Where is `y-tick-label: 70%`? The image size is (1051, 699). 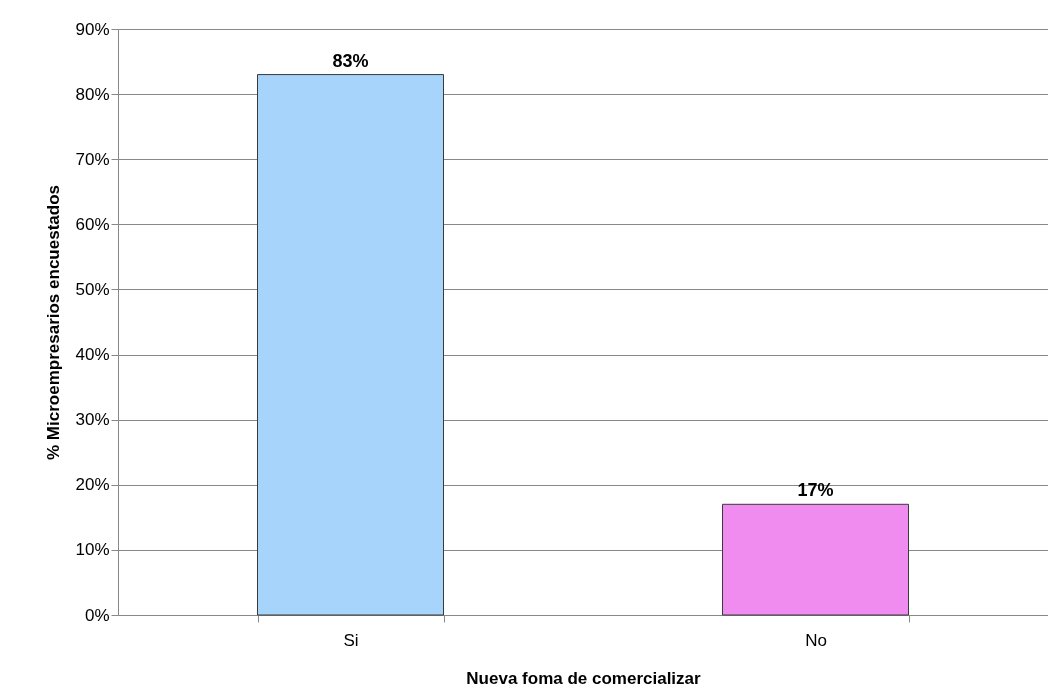
y-tick-label: 70% is located at coordinates (92, 159).